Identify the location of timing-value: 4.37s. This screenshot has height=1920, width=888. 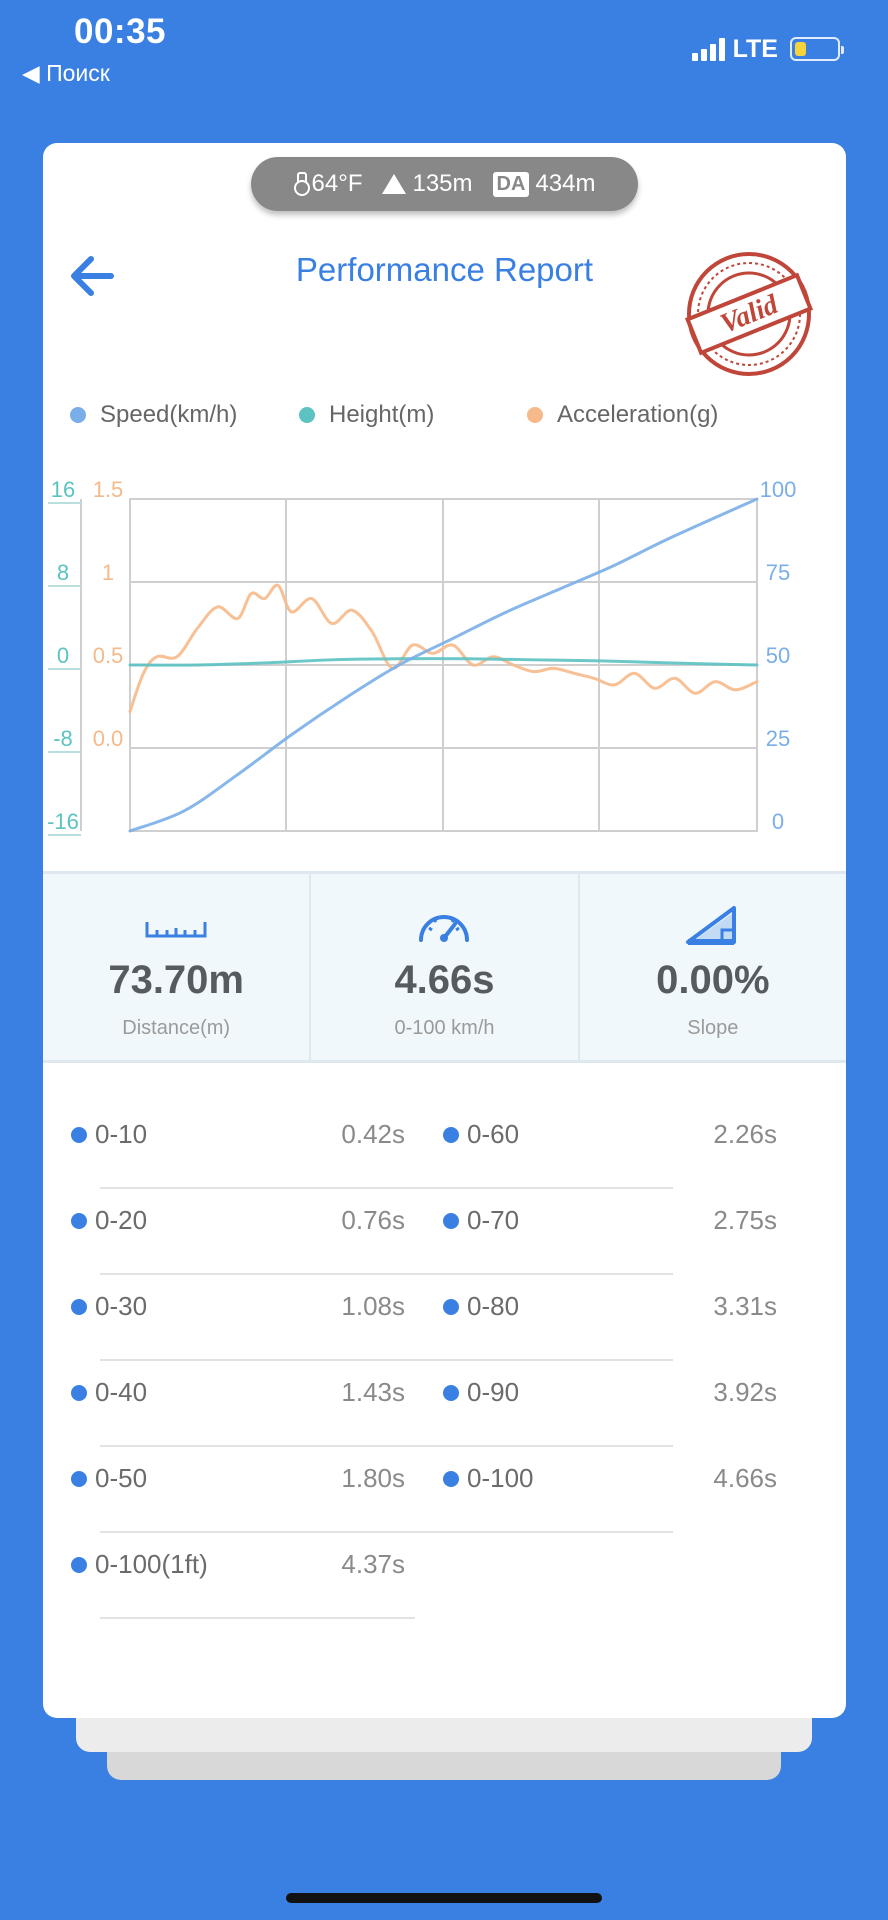
(373, 1564).